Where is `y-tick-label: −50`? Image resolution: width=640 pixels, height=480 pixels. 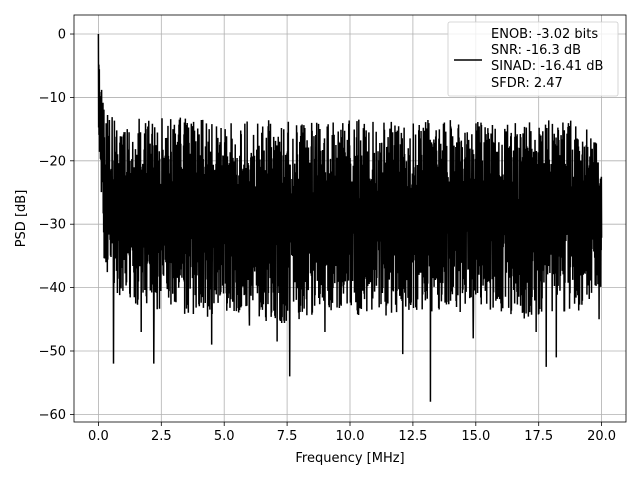
y-tick-label: −50 is located at coordinates (52, 351).